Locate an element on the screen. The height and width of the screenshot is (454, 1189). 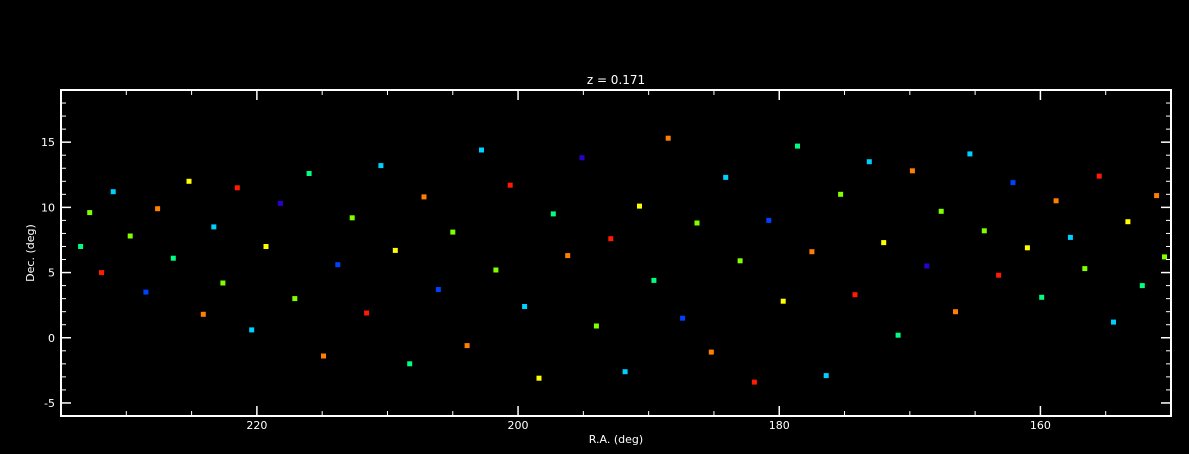
y-tick-label: 0 is located at coordinates (51, 338).